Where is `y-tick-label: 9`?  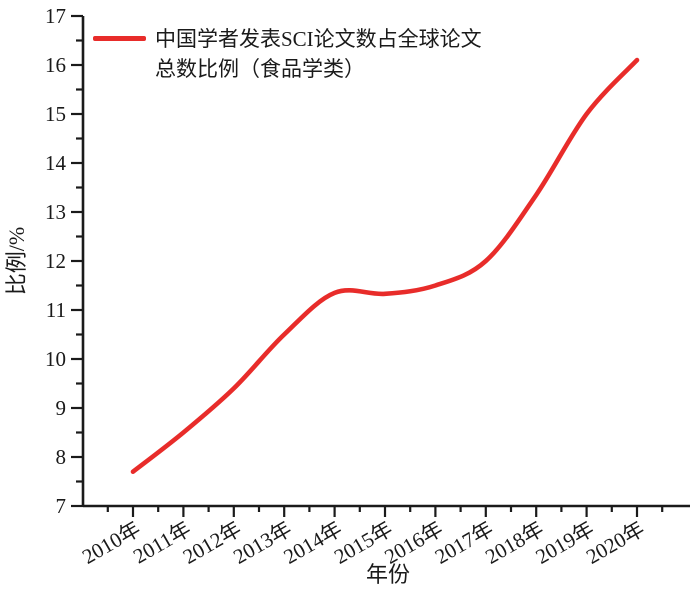
y-tick-label: 9 is located at coordinates (61, 408).